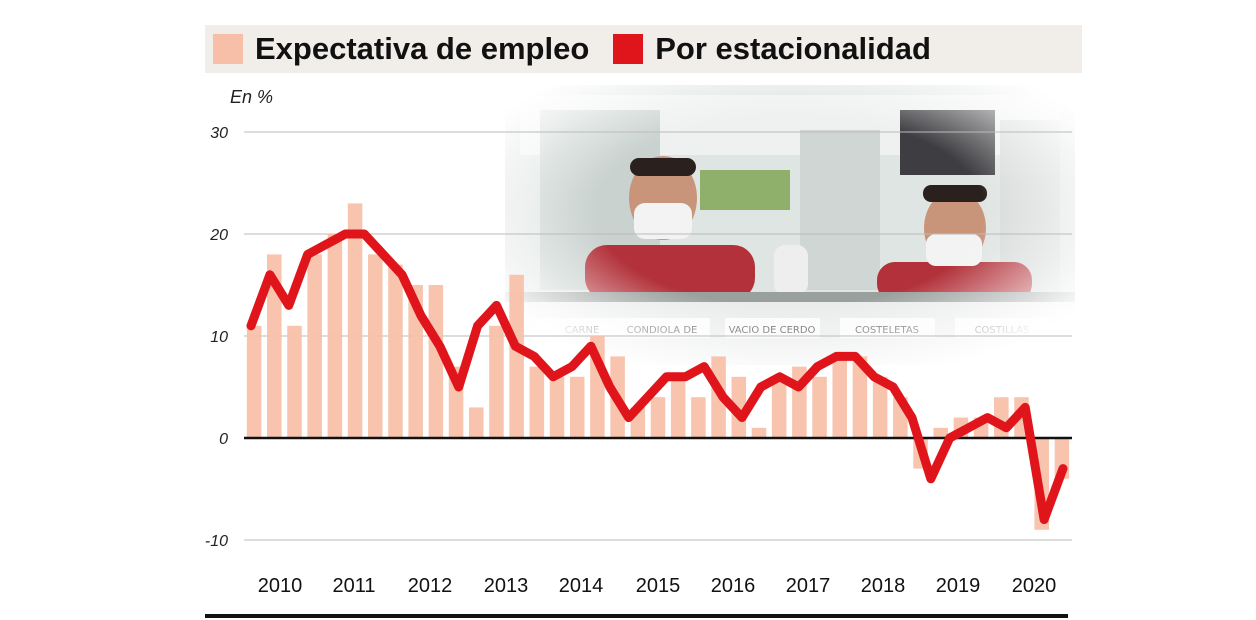  What do you see at coordinates (219, 337) in the screenshot?
I see `y-tick-label: 10` at bounding box center [219, 337].